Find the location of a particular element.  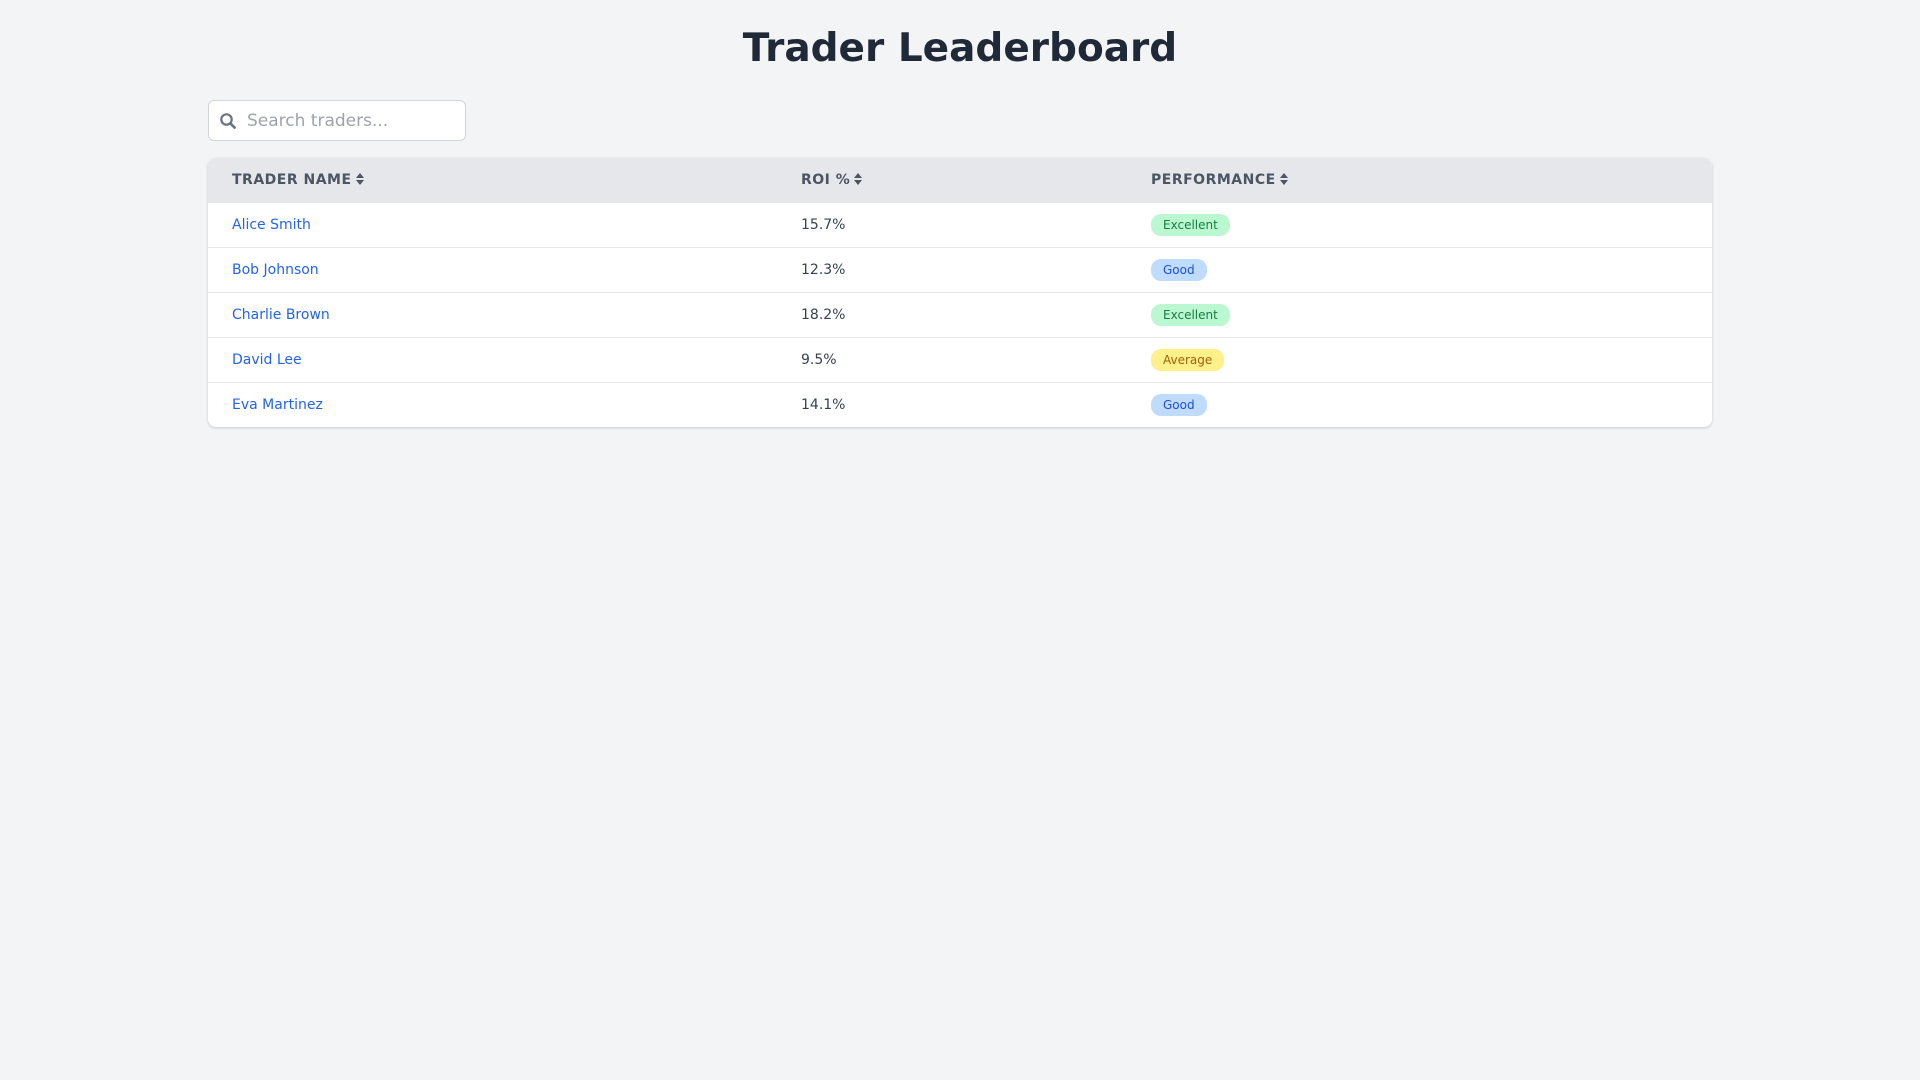

roi-cell: 12.3% is located at coordinates (952, 270).